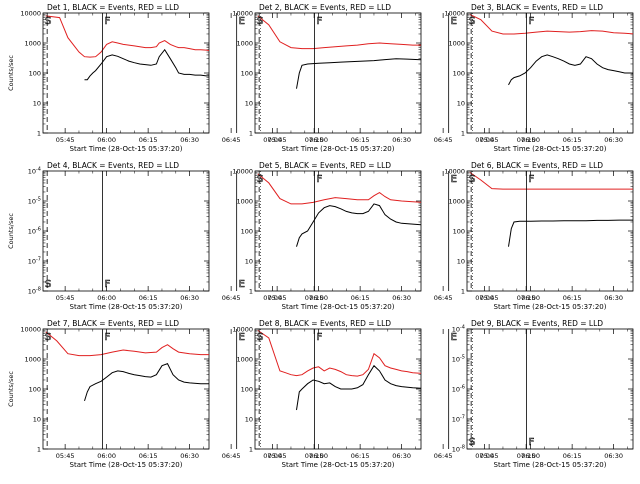  What do you see at coordinates (443, 456) in the screenshot?
I see `x-tick-label: 06:45` at bounding box center [443, 456].